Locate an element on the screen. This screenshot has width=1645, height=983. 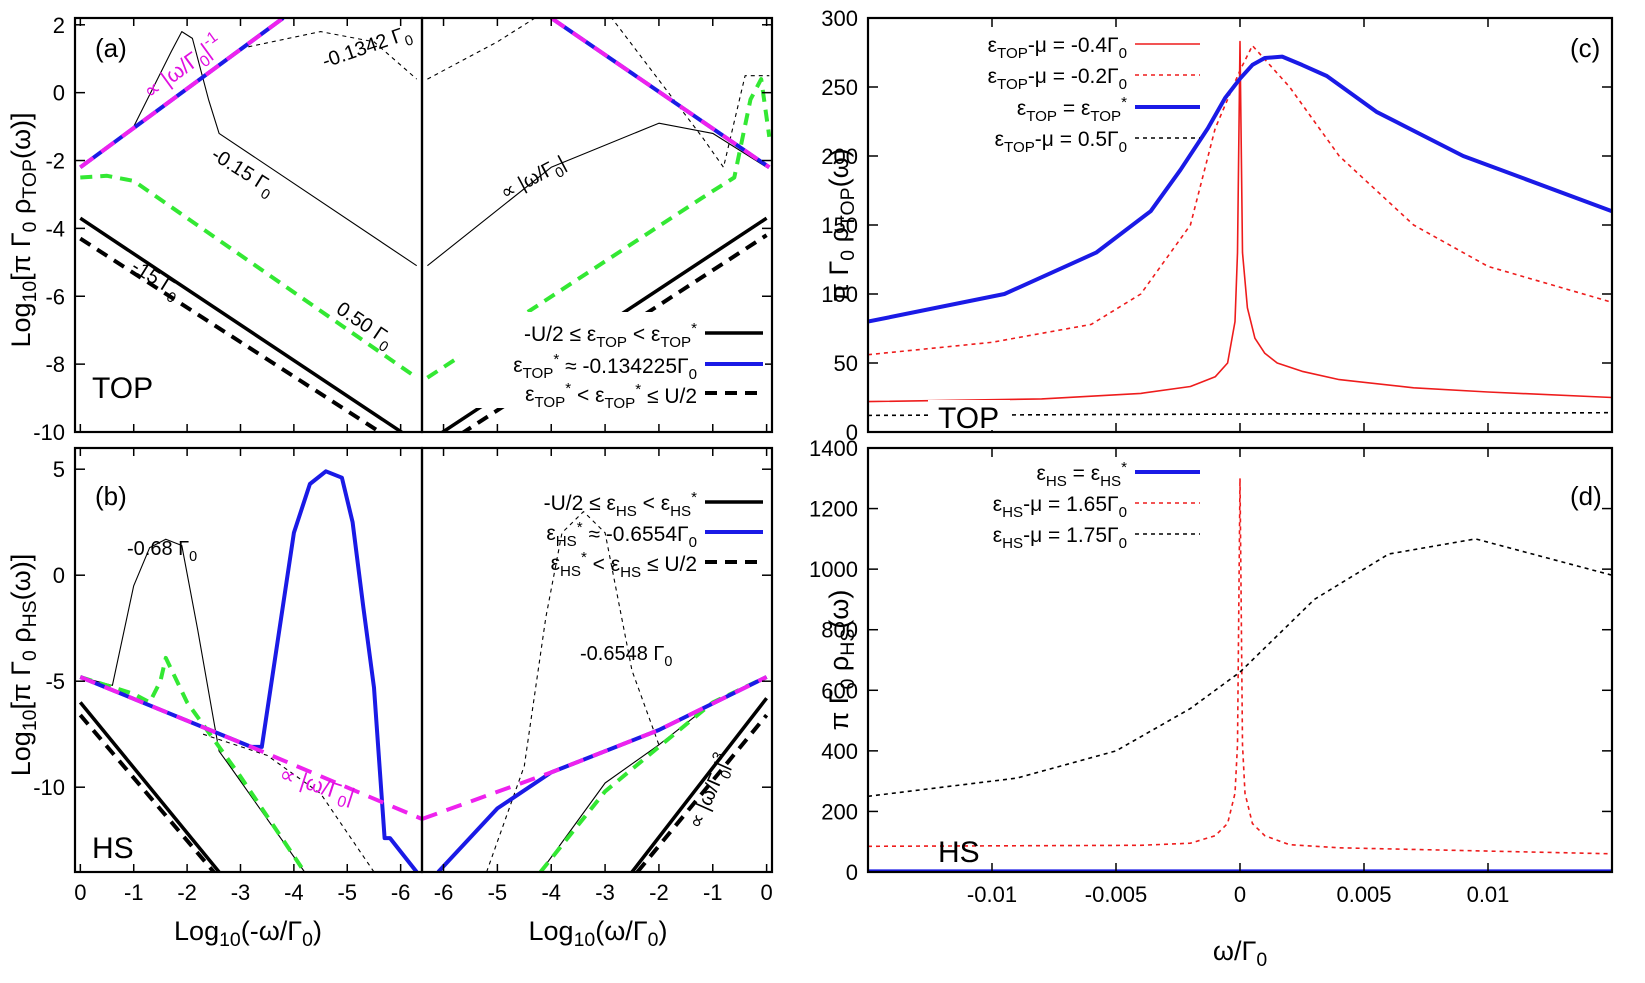
panel-a-right-frame is located at coordinates (597, 225).